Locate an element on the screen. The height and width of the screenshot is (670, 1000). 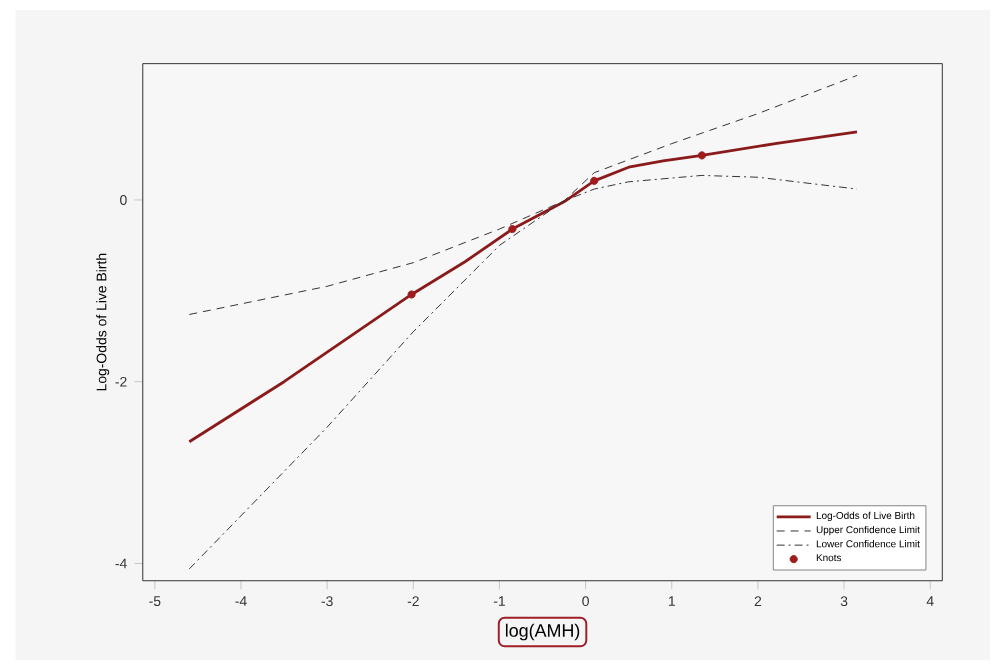
x-axis-title: log(AMH) is located at coordinates (542, 632).